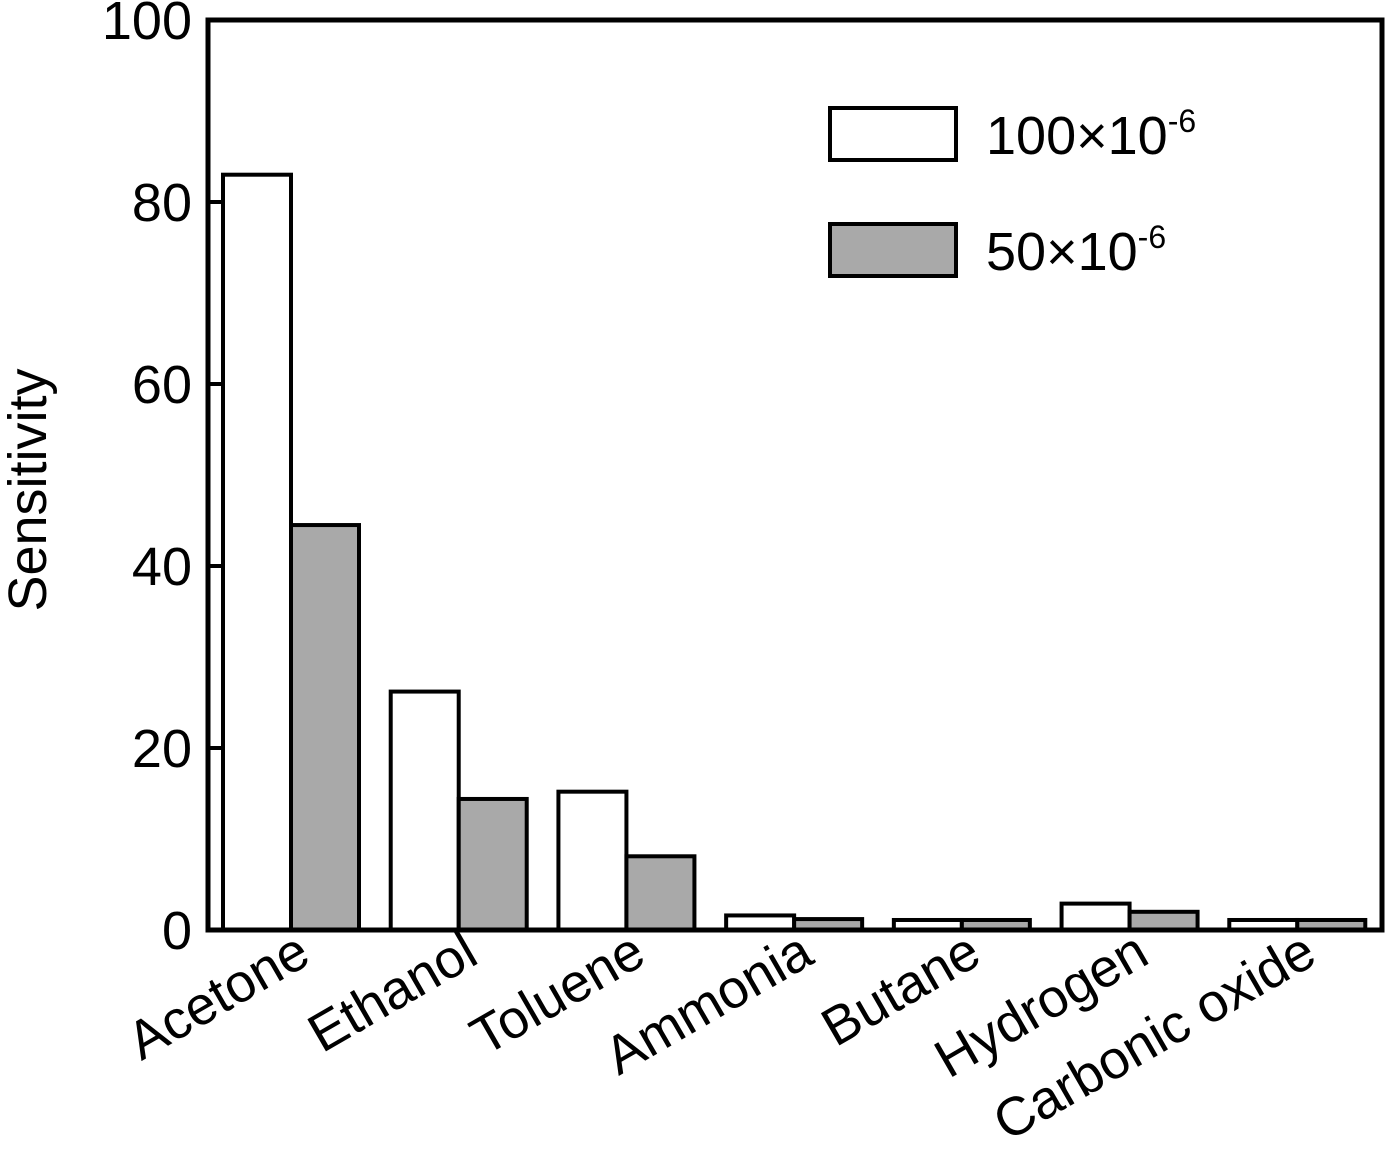 The width and height of the screenshot is (1388, 1167). I want to click on legend-label-series-1: 100×10⁻⁶, so click(1091, 134).